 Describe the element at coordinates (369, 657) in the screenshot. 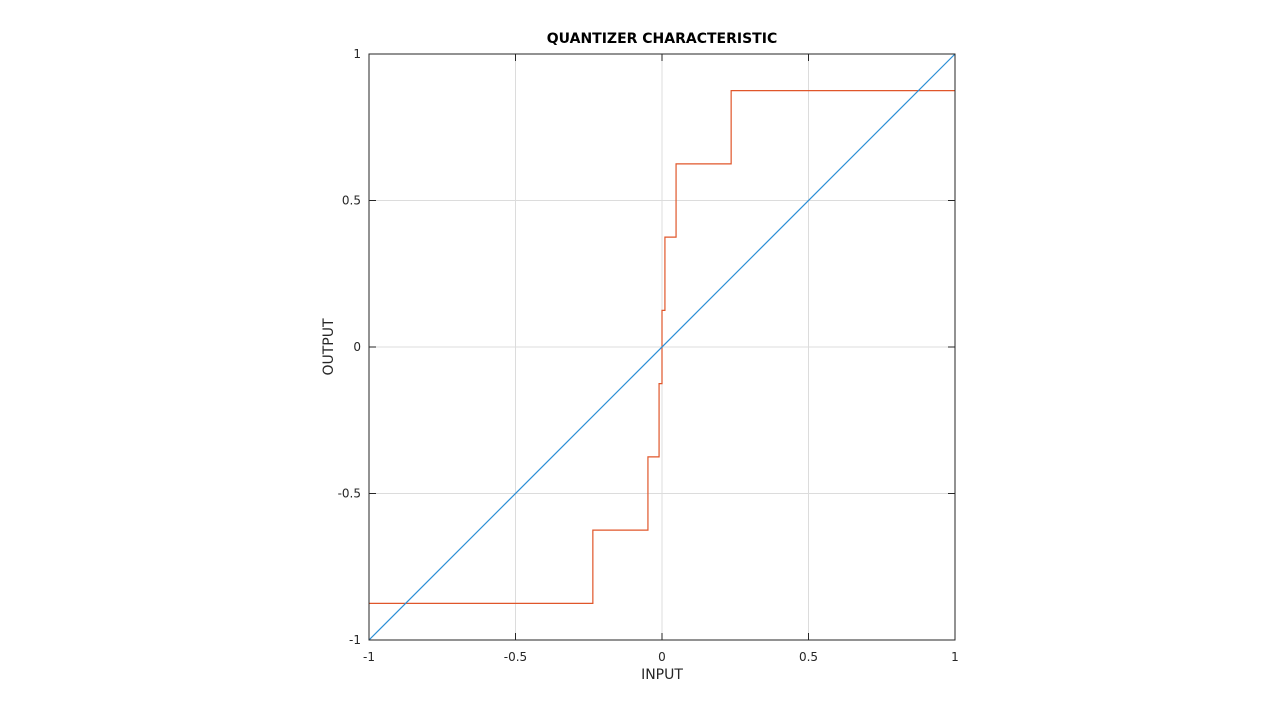

I see `x-tick-label: -1` at that location.